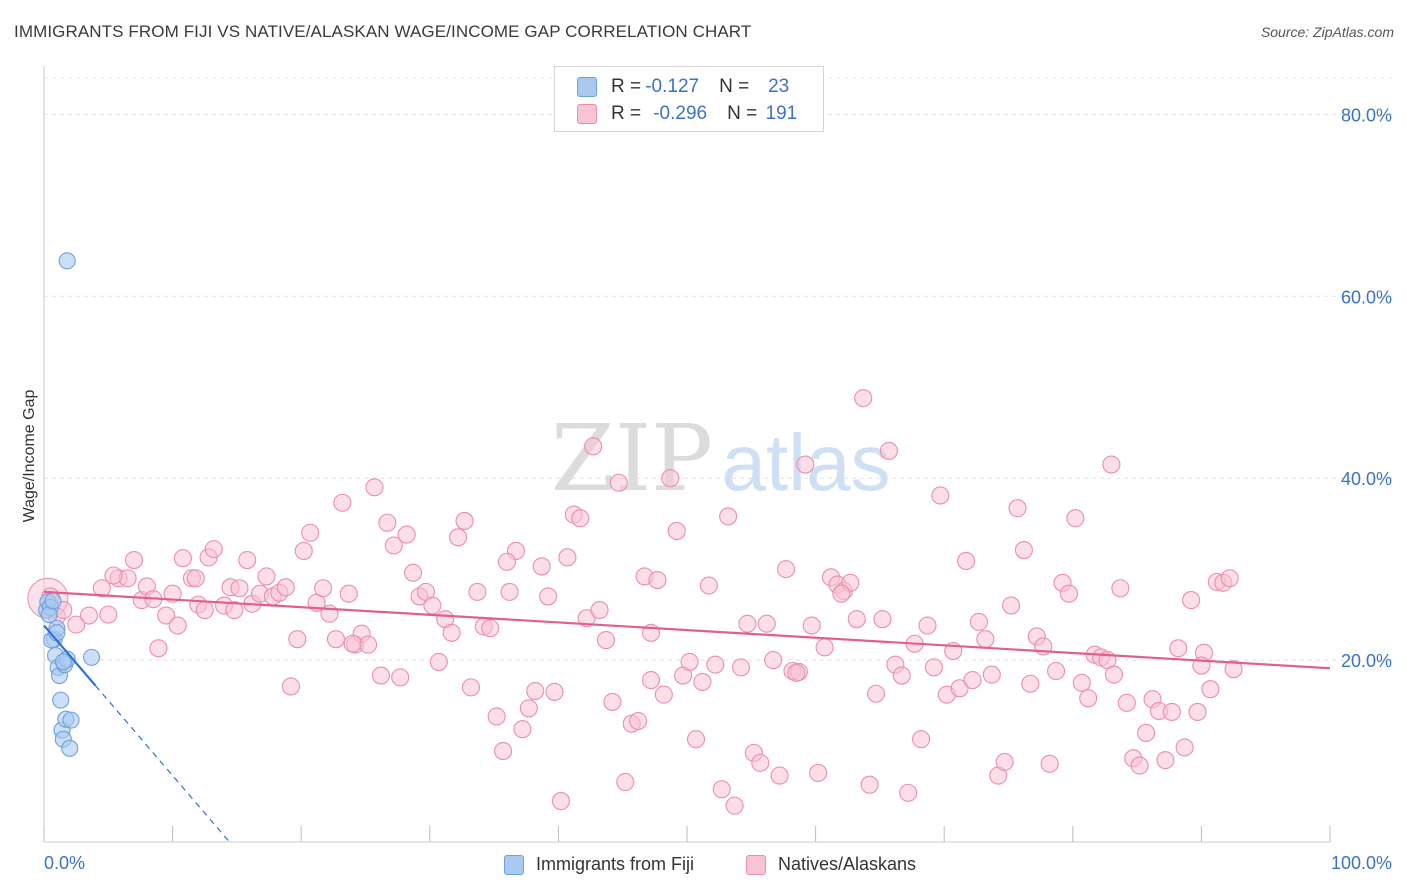 Image resolution: width=1406 pixels, height=892 pixels. I want to click on watermark-zip: ZIP, so click(632, 458).